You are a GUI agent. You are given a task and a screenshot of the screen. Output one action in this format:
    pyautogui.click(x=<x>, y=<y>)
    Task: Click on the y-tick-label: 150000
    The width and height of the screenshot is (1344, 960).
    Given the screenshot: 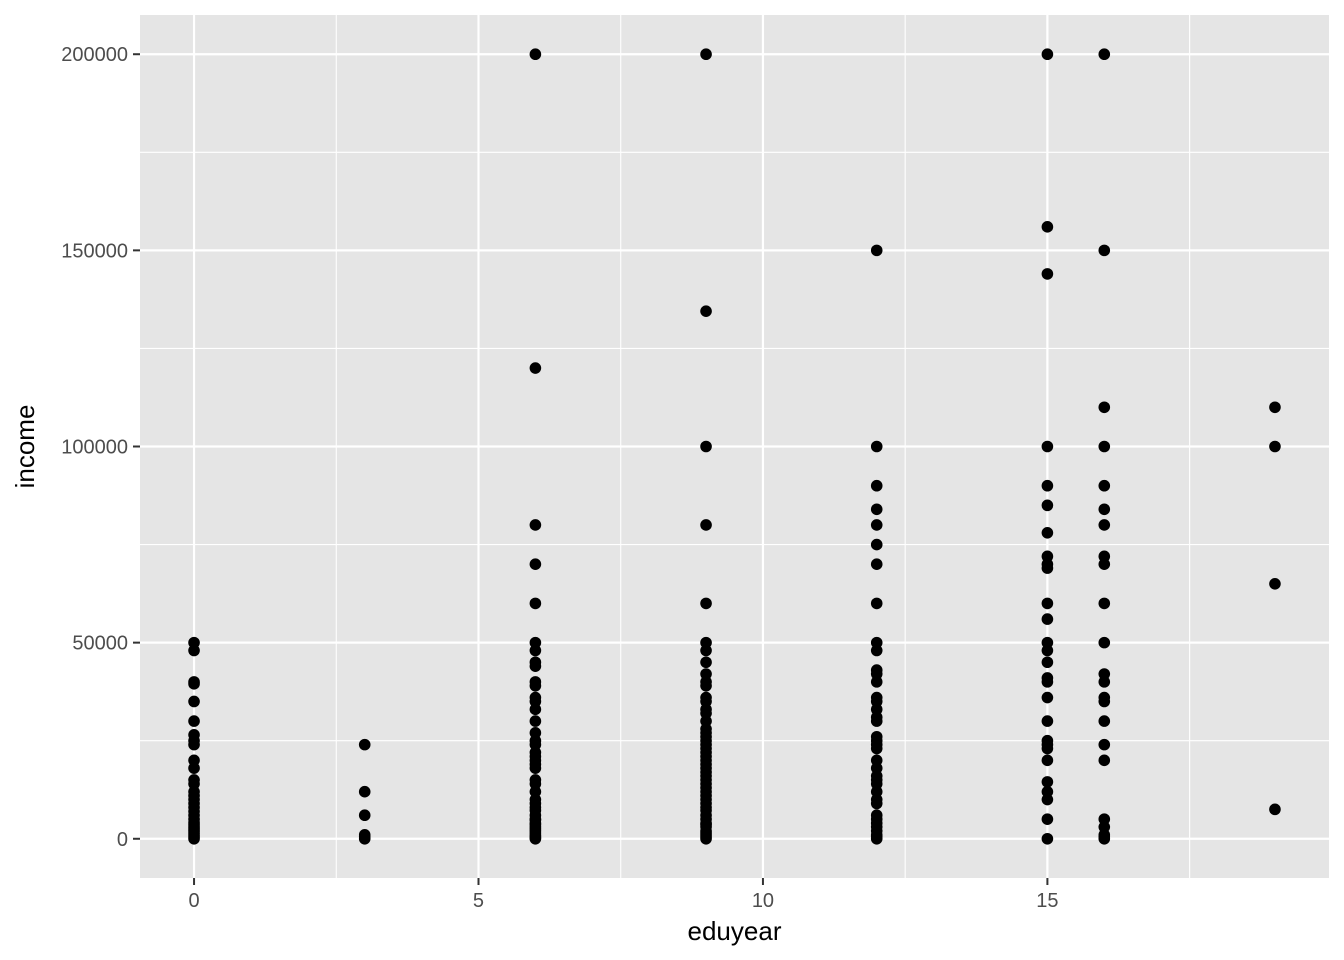 What is the action you would take?
    pyautogui.click(x=94, y=251)
    